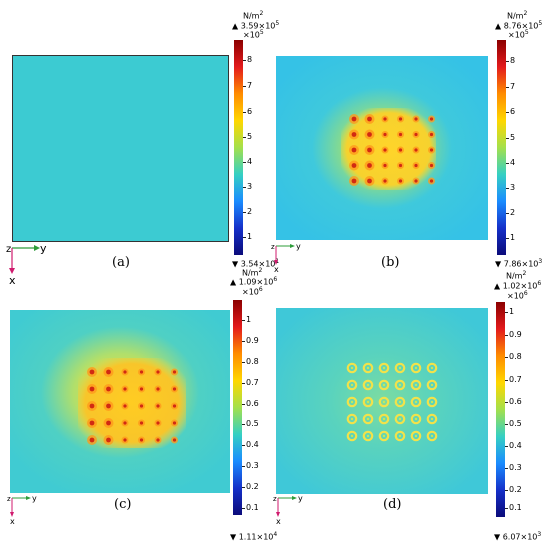  Describe the element at coordinates (513, 379) in the screenshot. I see `colorbar-tick: 0.7` at that location.